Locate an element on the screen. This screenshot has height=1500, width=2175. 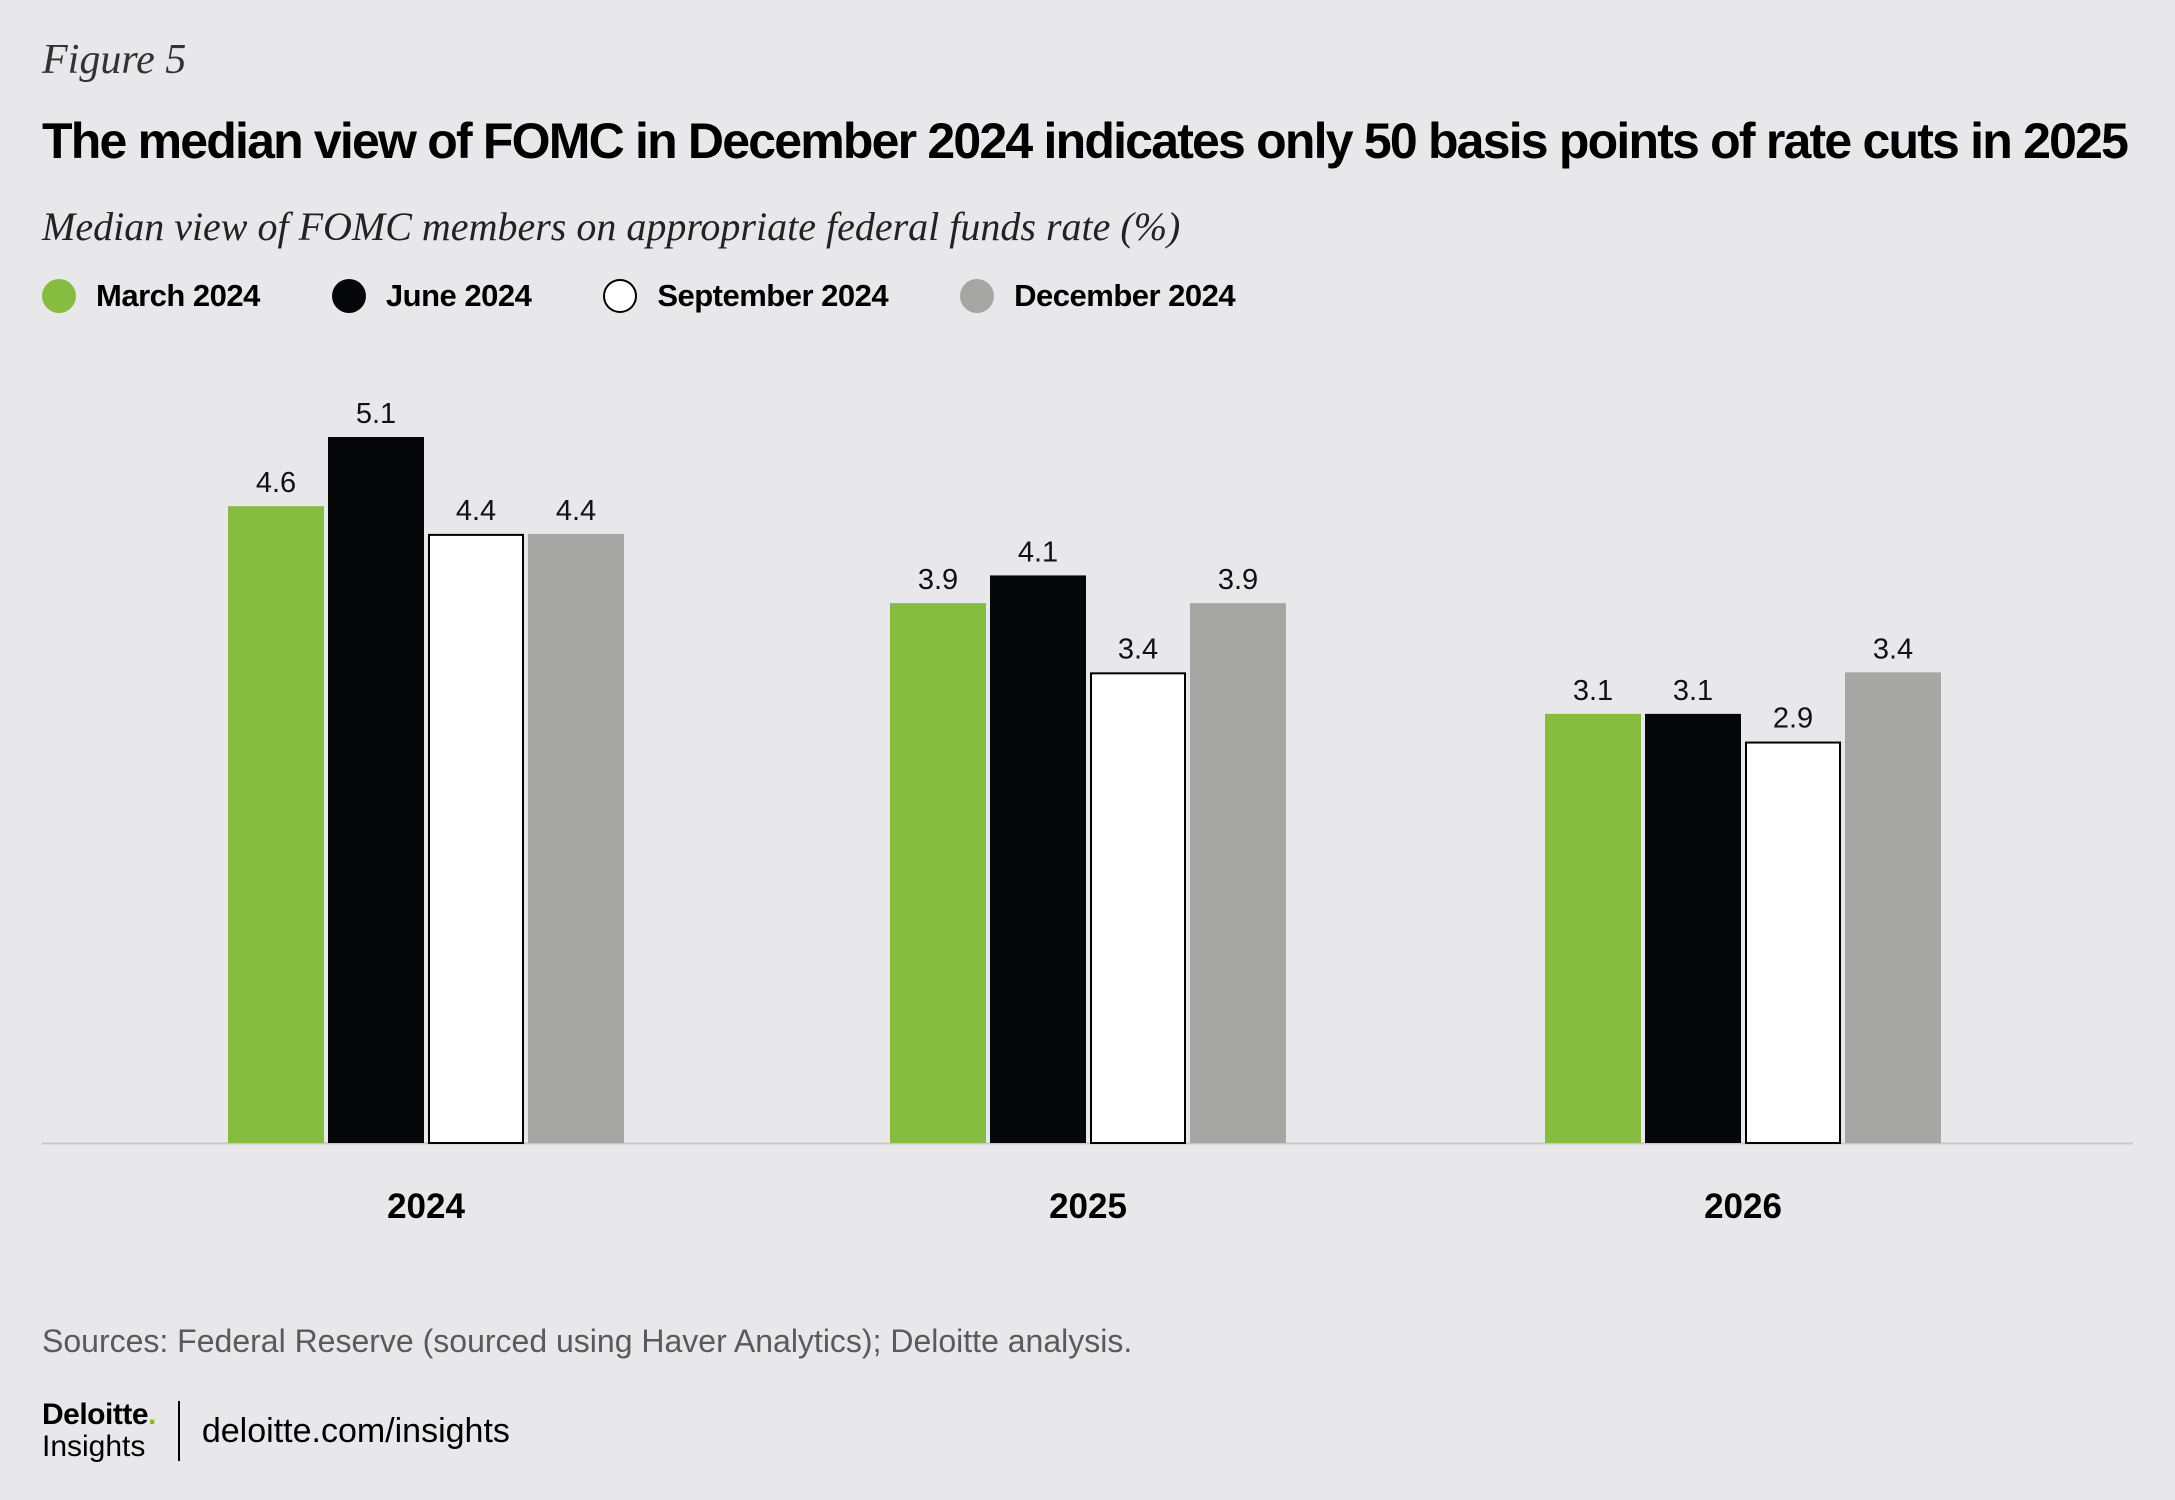
footer: Deloitte. Insights deloitte.com/insights is located at coordinates (276, 1431).